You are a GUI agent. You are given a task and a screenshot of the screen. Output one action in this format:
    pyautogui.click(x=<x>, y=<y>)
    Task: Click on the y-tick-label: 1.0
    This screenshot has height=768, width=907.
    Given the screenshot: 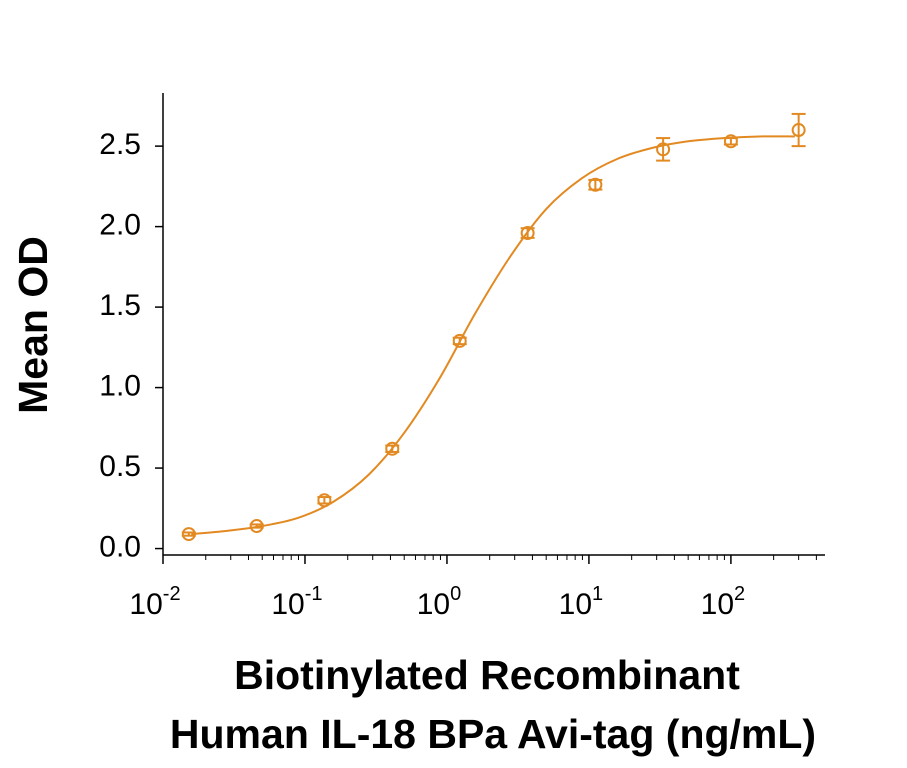 What is the action you would take?
    pyautogui.click(x=120, y=386)
    